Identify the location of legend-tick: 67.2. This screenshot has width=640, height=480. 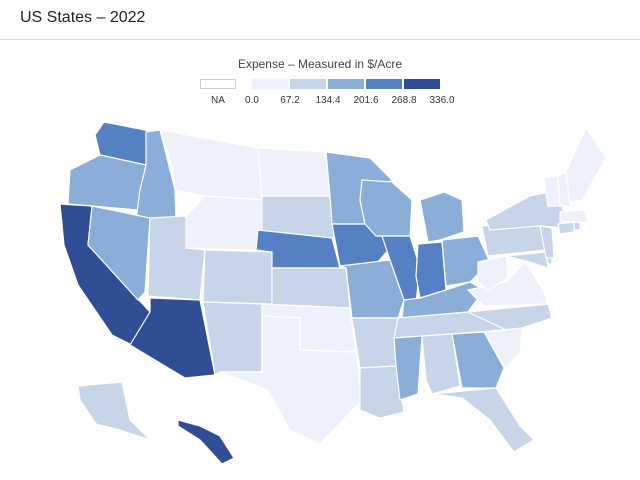
(290, 100).